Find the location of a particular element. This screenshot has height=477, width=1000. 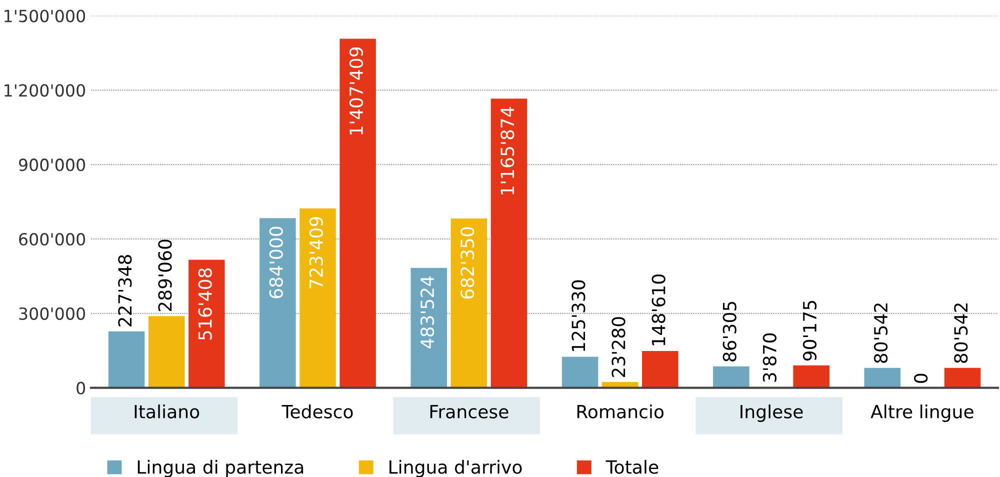

legend-label: Totale is located at coordinates (632, 467).